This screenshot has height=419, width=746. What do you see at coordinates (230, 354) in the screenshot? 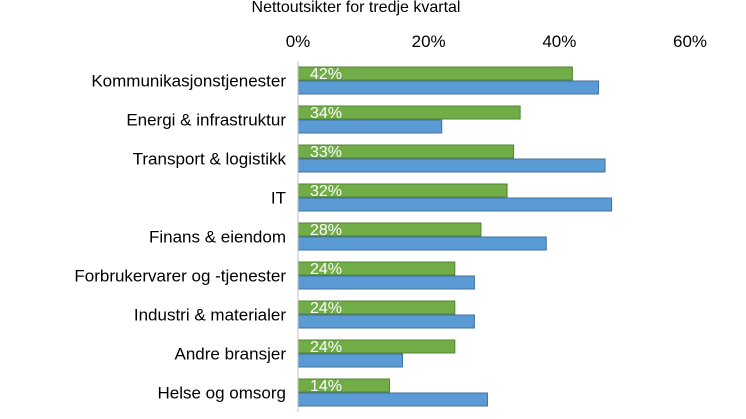
I see `category-label: Andre bransjer` at bounding box center [230, 354].